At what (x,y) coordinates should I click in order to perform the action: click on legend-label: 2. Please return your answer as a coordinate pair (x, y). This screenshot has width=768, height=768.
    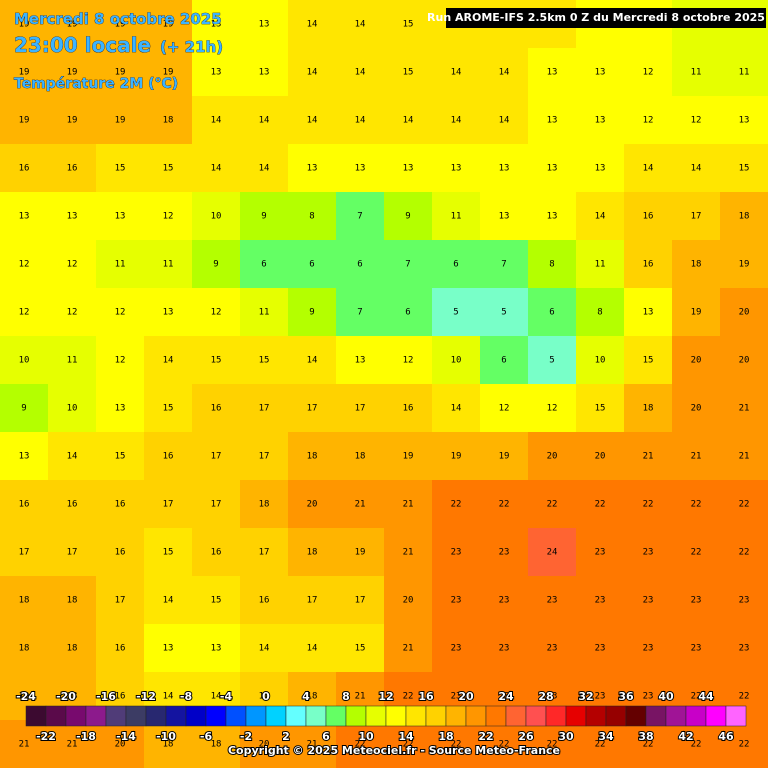
    Looking at the image, I should click on (286, 736).